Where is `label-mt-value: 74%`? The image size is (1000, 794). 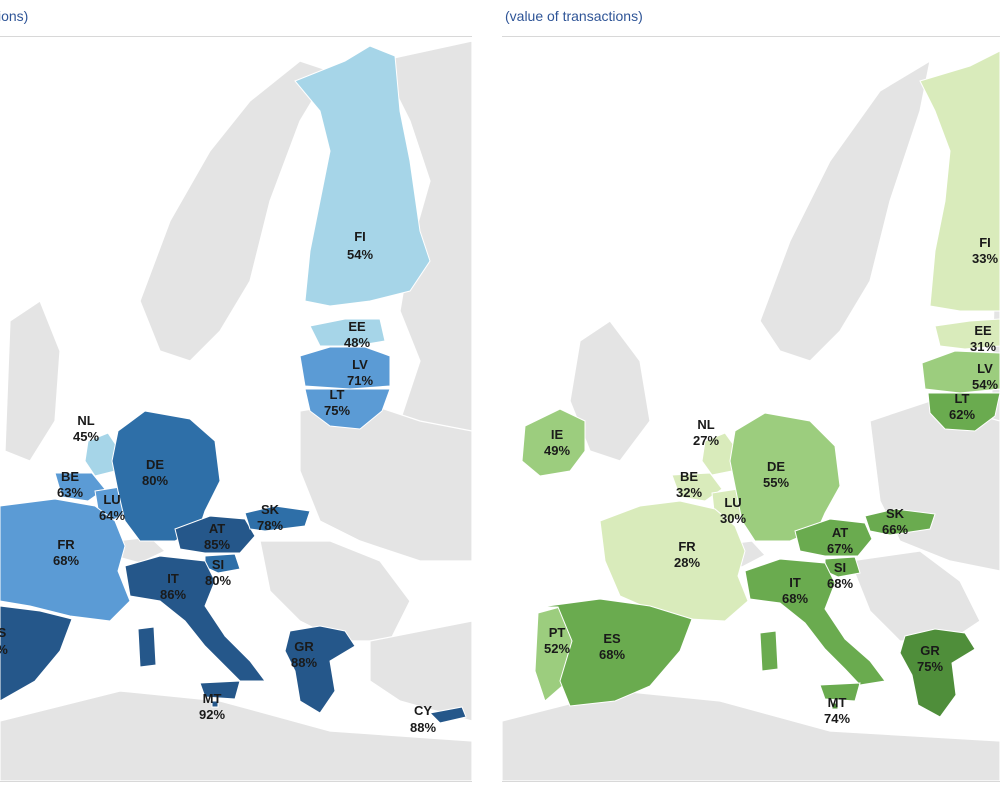 label-mt-value: 74% is located at coordinates (837, 718).